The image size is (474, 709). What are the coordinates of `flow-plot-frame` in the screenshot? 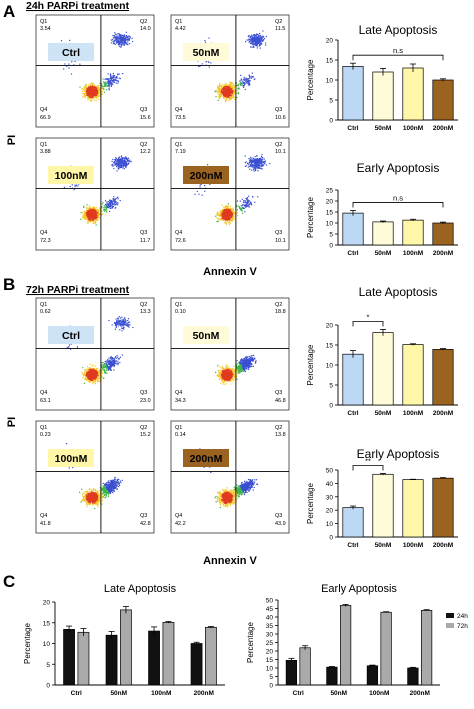 It's located at (230, 354).